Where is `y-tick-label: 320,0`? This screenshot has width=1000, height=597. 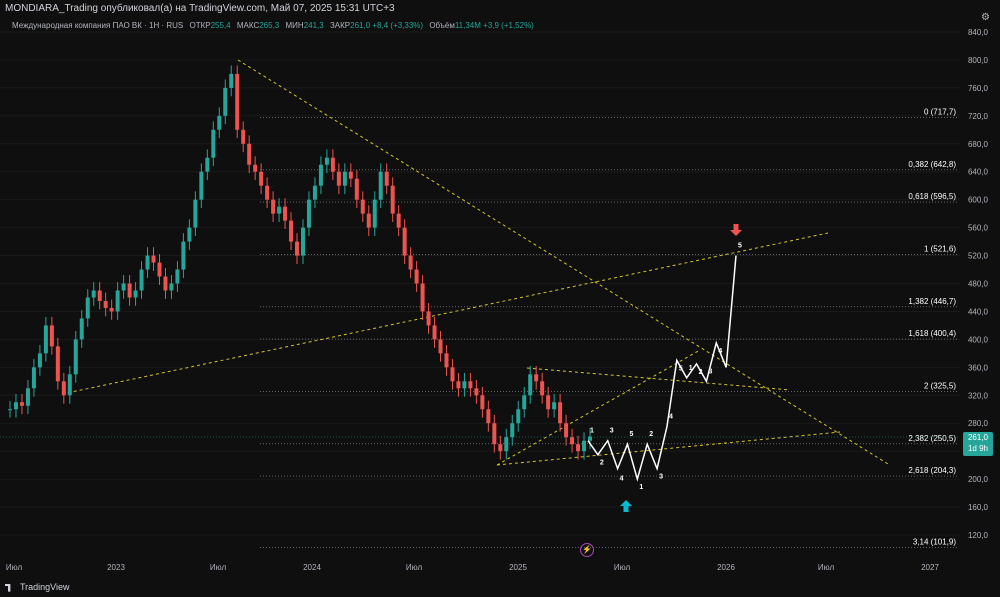 y-tick-label: 320,0 is located at coordinates (978, 395).